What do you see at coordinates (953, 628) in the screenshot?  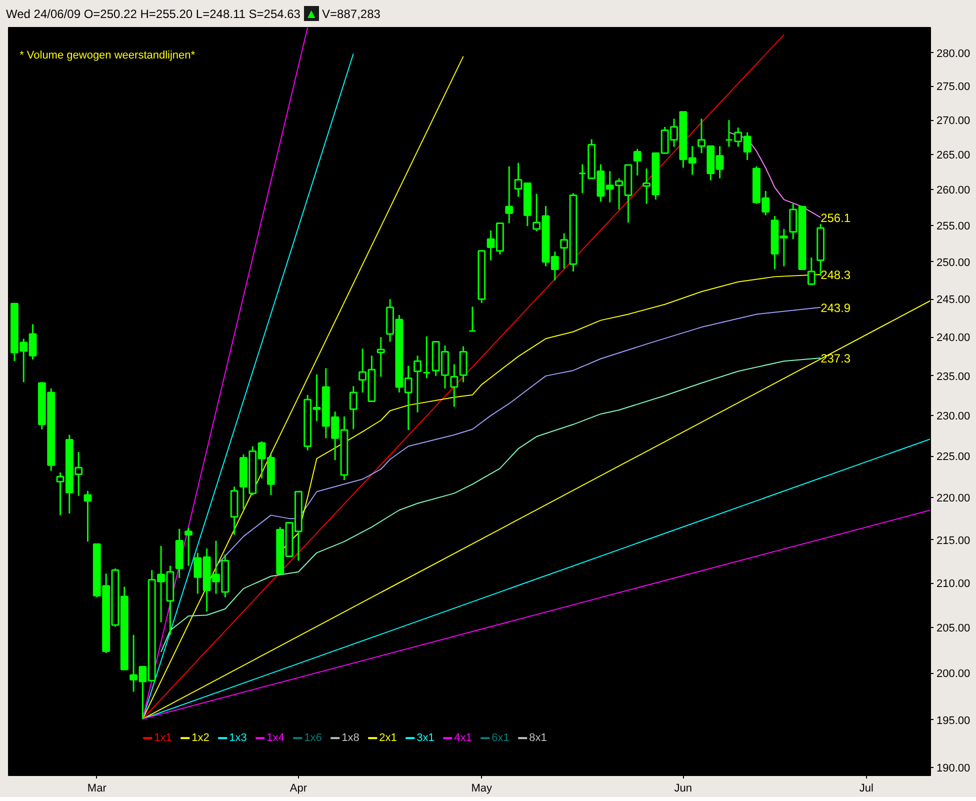 I see `y-tick-label: 205.00` at bounding box center [953, 628].